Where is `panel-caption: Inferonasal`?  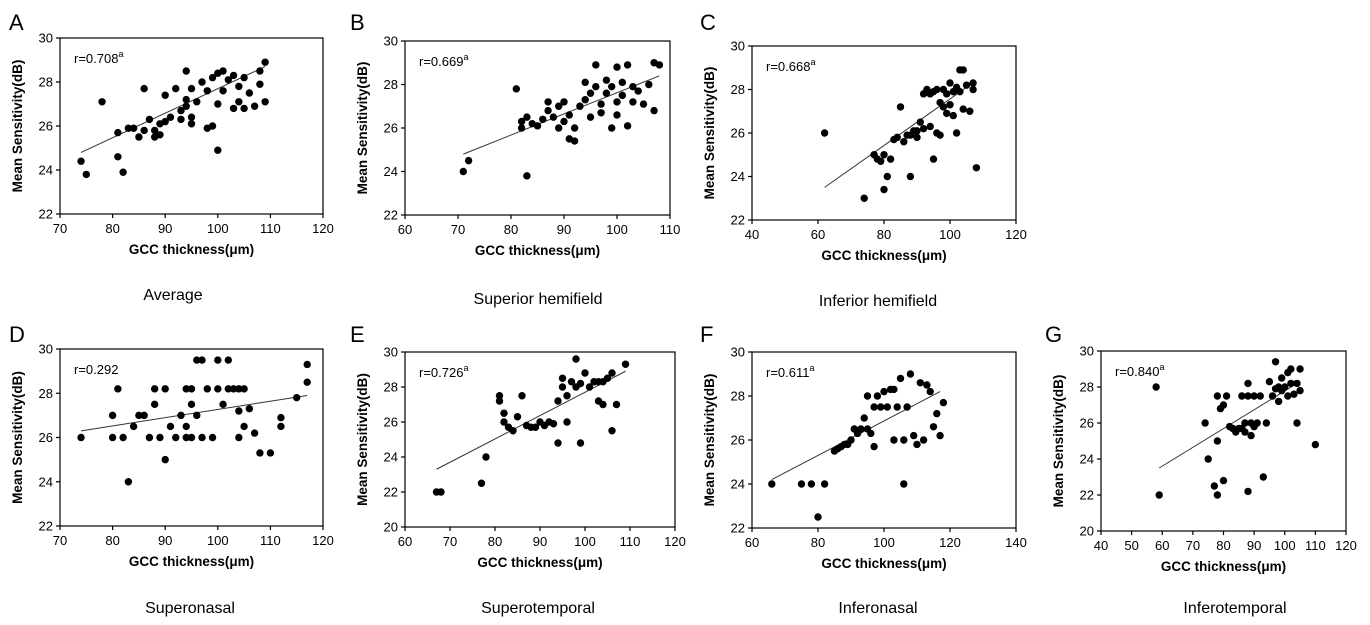 panel-caption: Inferonasal is located at coordinates (877, 608).